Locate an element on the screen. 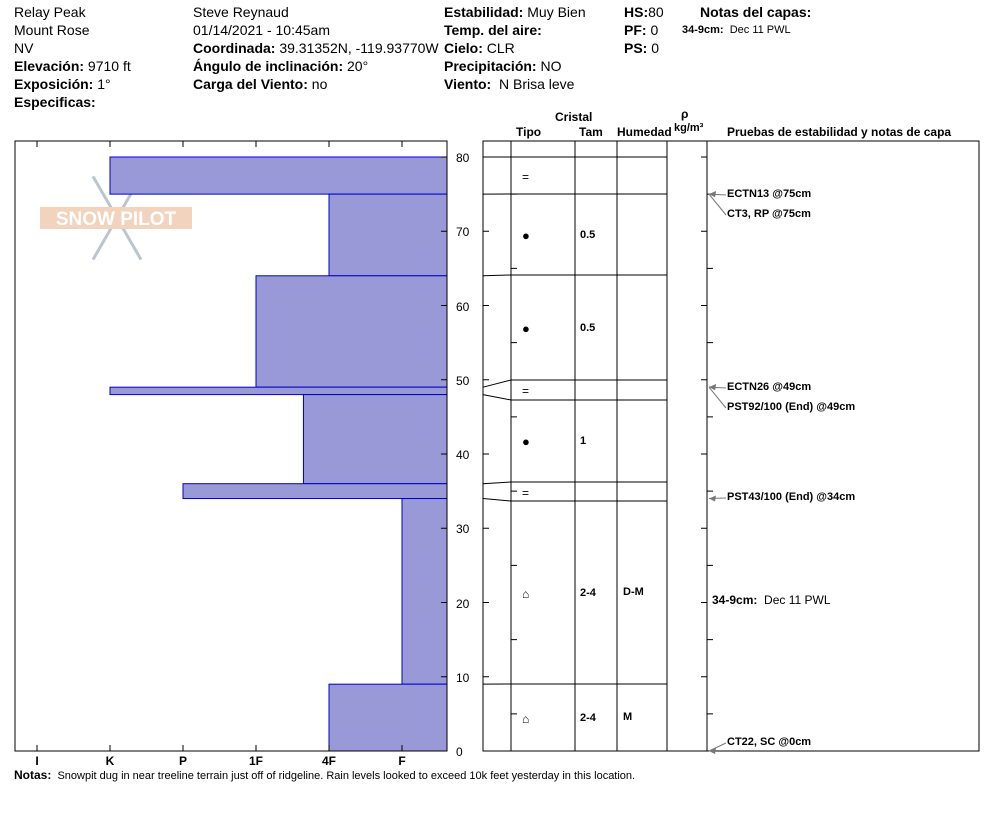  crystal-type: ⌂ is located at coordinates (526, 593).